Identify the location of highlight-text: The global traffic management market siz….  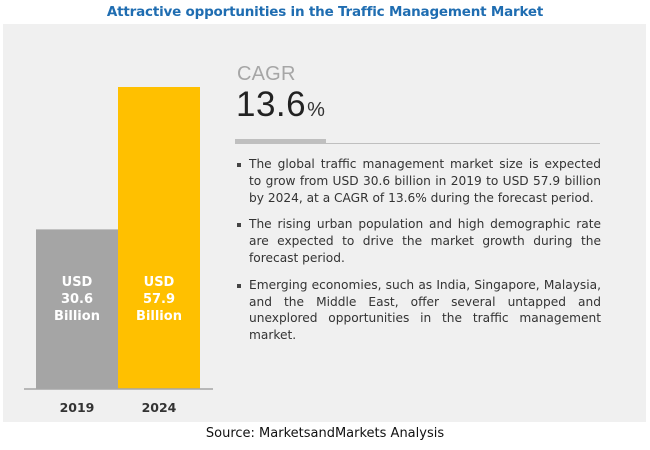
(425, 181).